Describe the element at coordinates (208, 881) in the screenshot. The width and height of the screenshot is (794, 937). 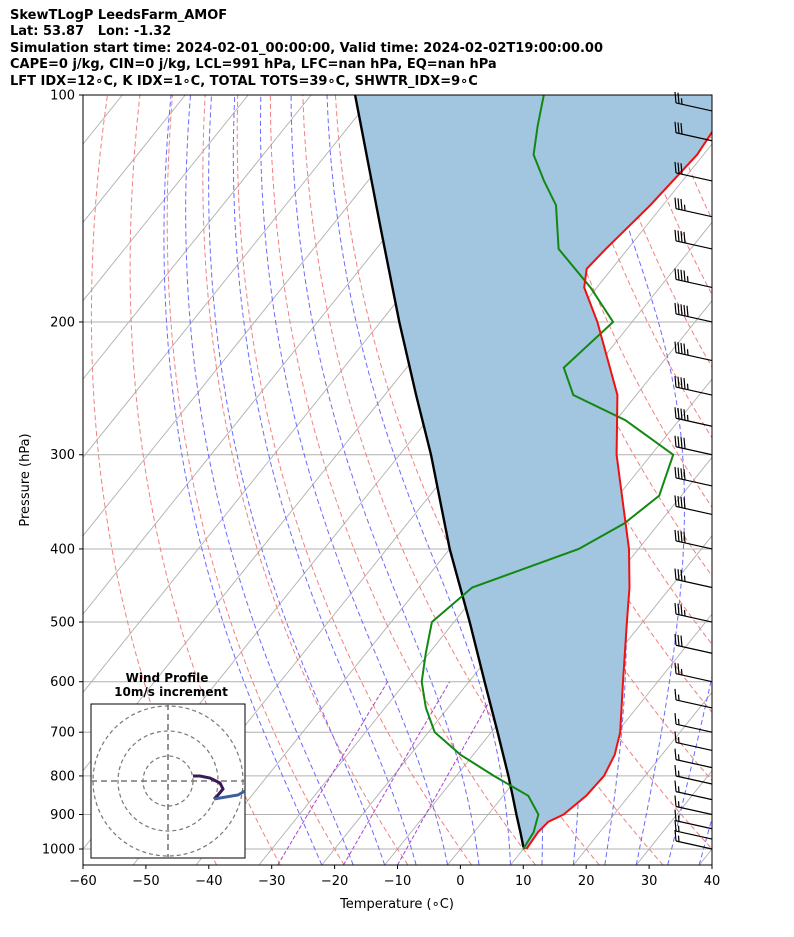
I see `x-tick-label: −40` at that location.